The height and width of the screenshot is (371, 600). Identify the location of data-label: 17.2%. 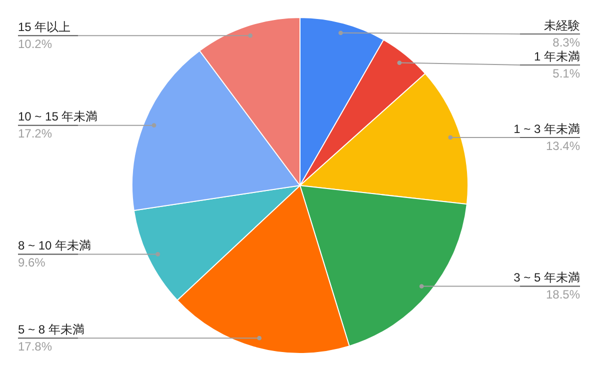
(35, 133).